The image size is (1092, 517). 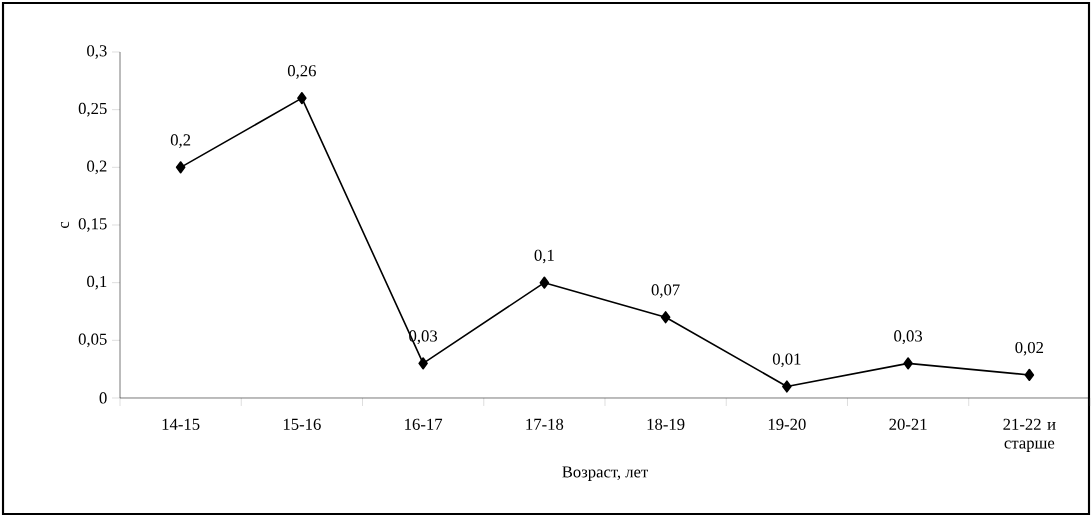 What do you see at coordinates (605, 473) in the screenshot?
I see `x-axis-title: Возраст, лет` at bounding box center [605, 473].